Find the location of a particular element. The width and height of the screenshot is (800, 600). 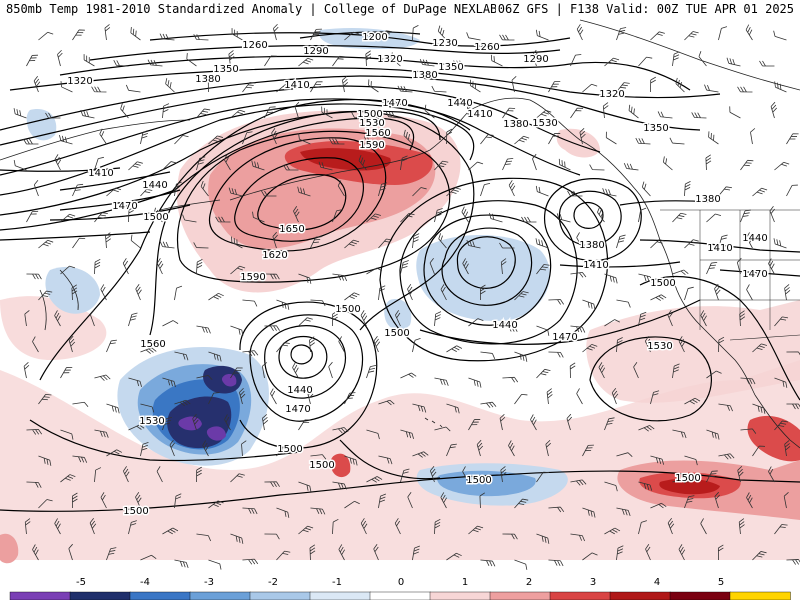

aleutian-islands is located at coordinates (190, 205).